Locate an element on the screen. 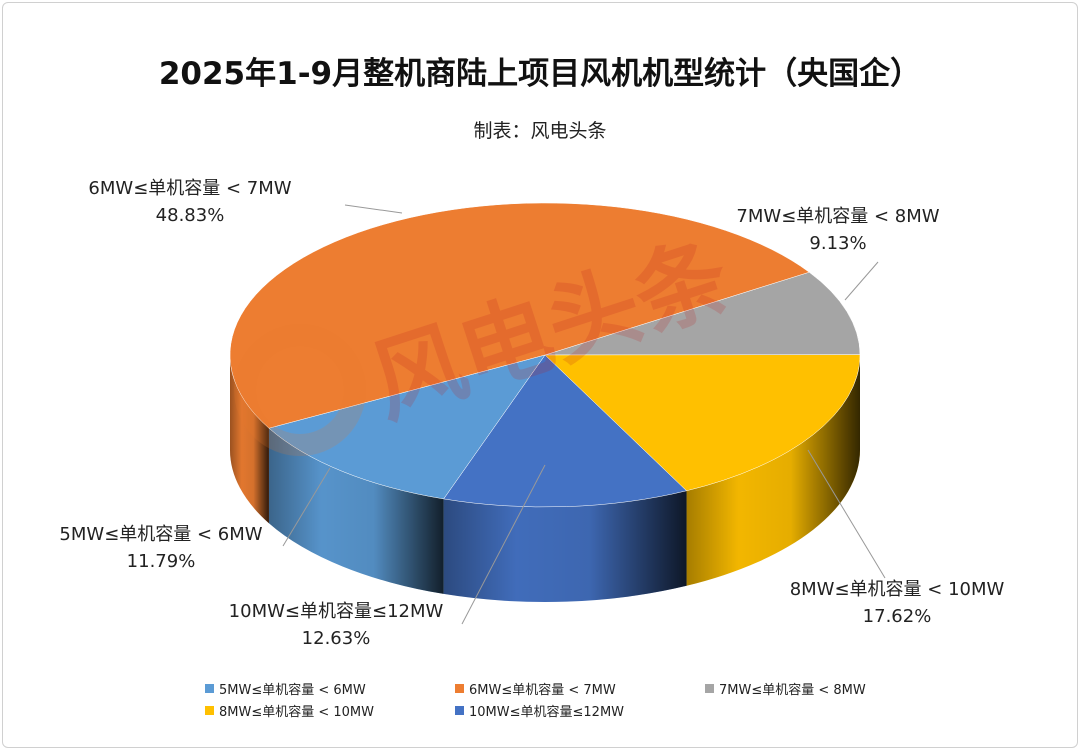  leader-8-10mw is located at coordinates (846, 514).